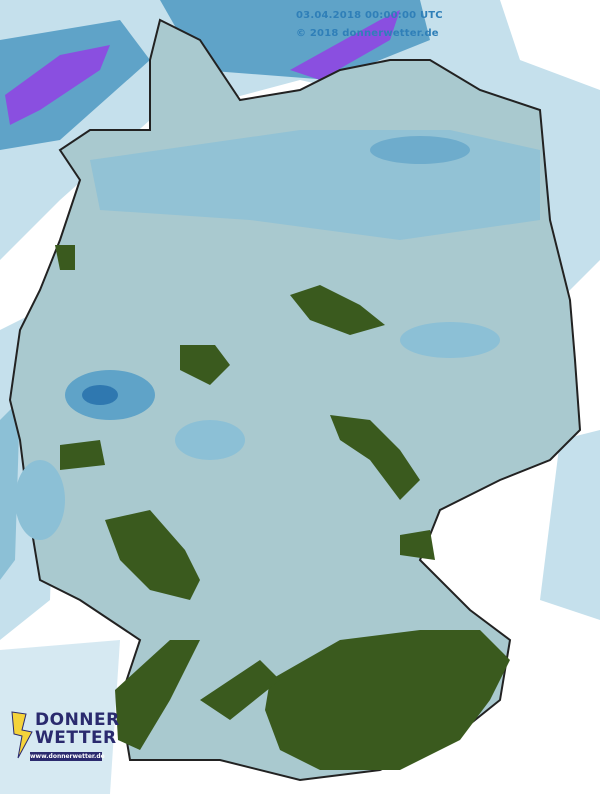 This screenshot has width=600, height=794. Describe the element at coordinates (367, 33) in the screenshot. I see `copyright: © 2018 donnerwetter.de` at that location.